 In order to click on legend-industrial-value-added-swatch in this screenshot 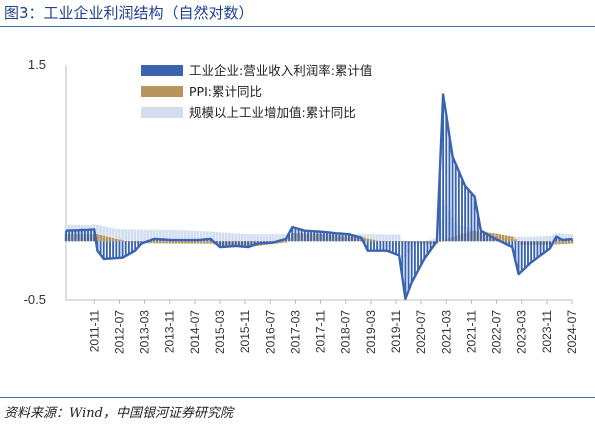, I will do `click(162, 112)`.